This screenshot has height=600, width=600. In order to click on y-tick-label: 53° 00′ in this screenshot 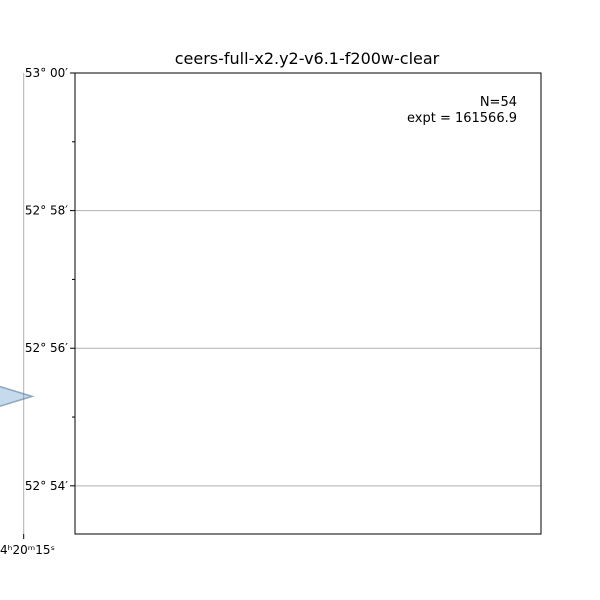, I will do `click(46, 73)`.